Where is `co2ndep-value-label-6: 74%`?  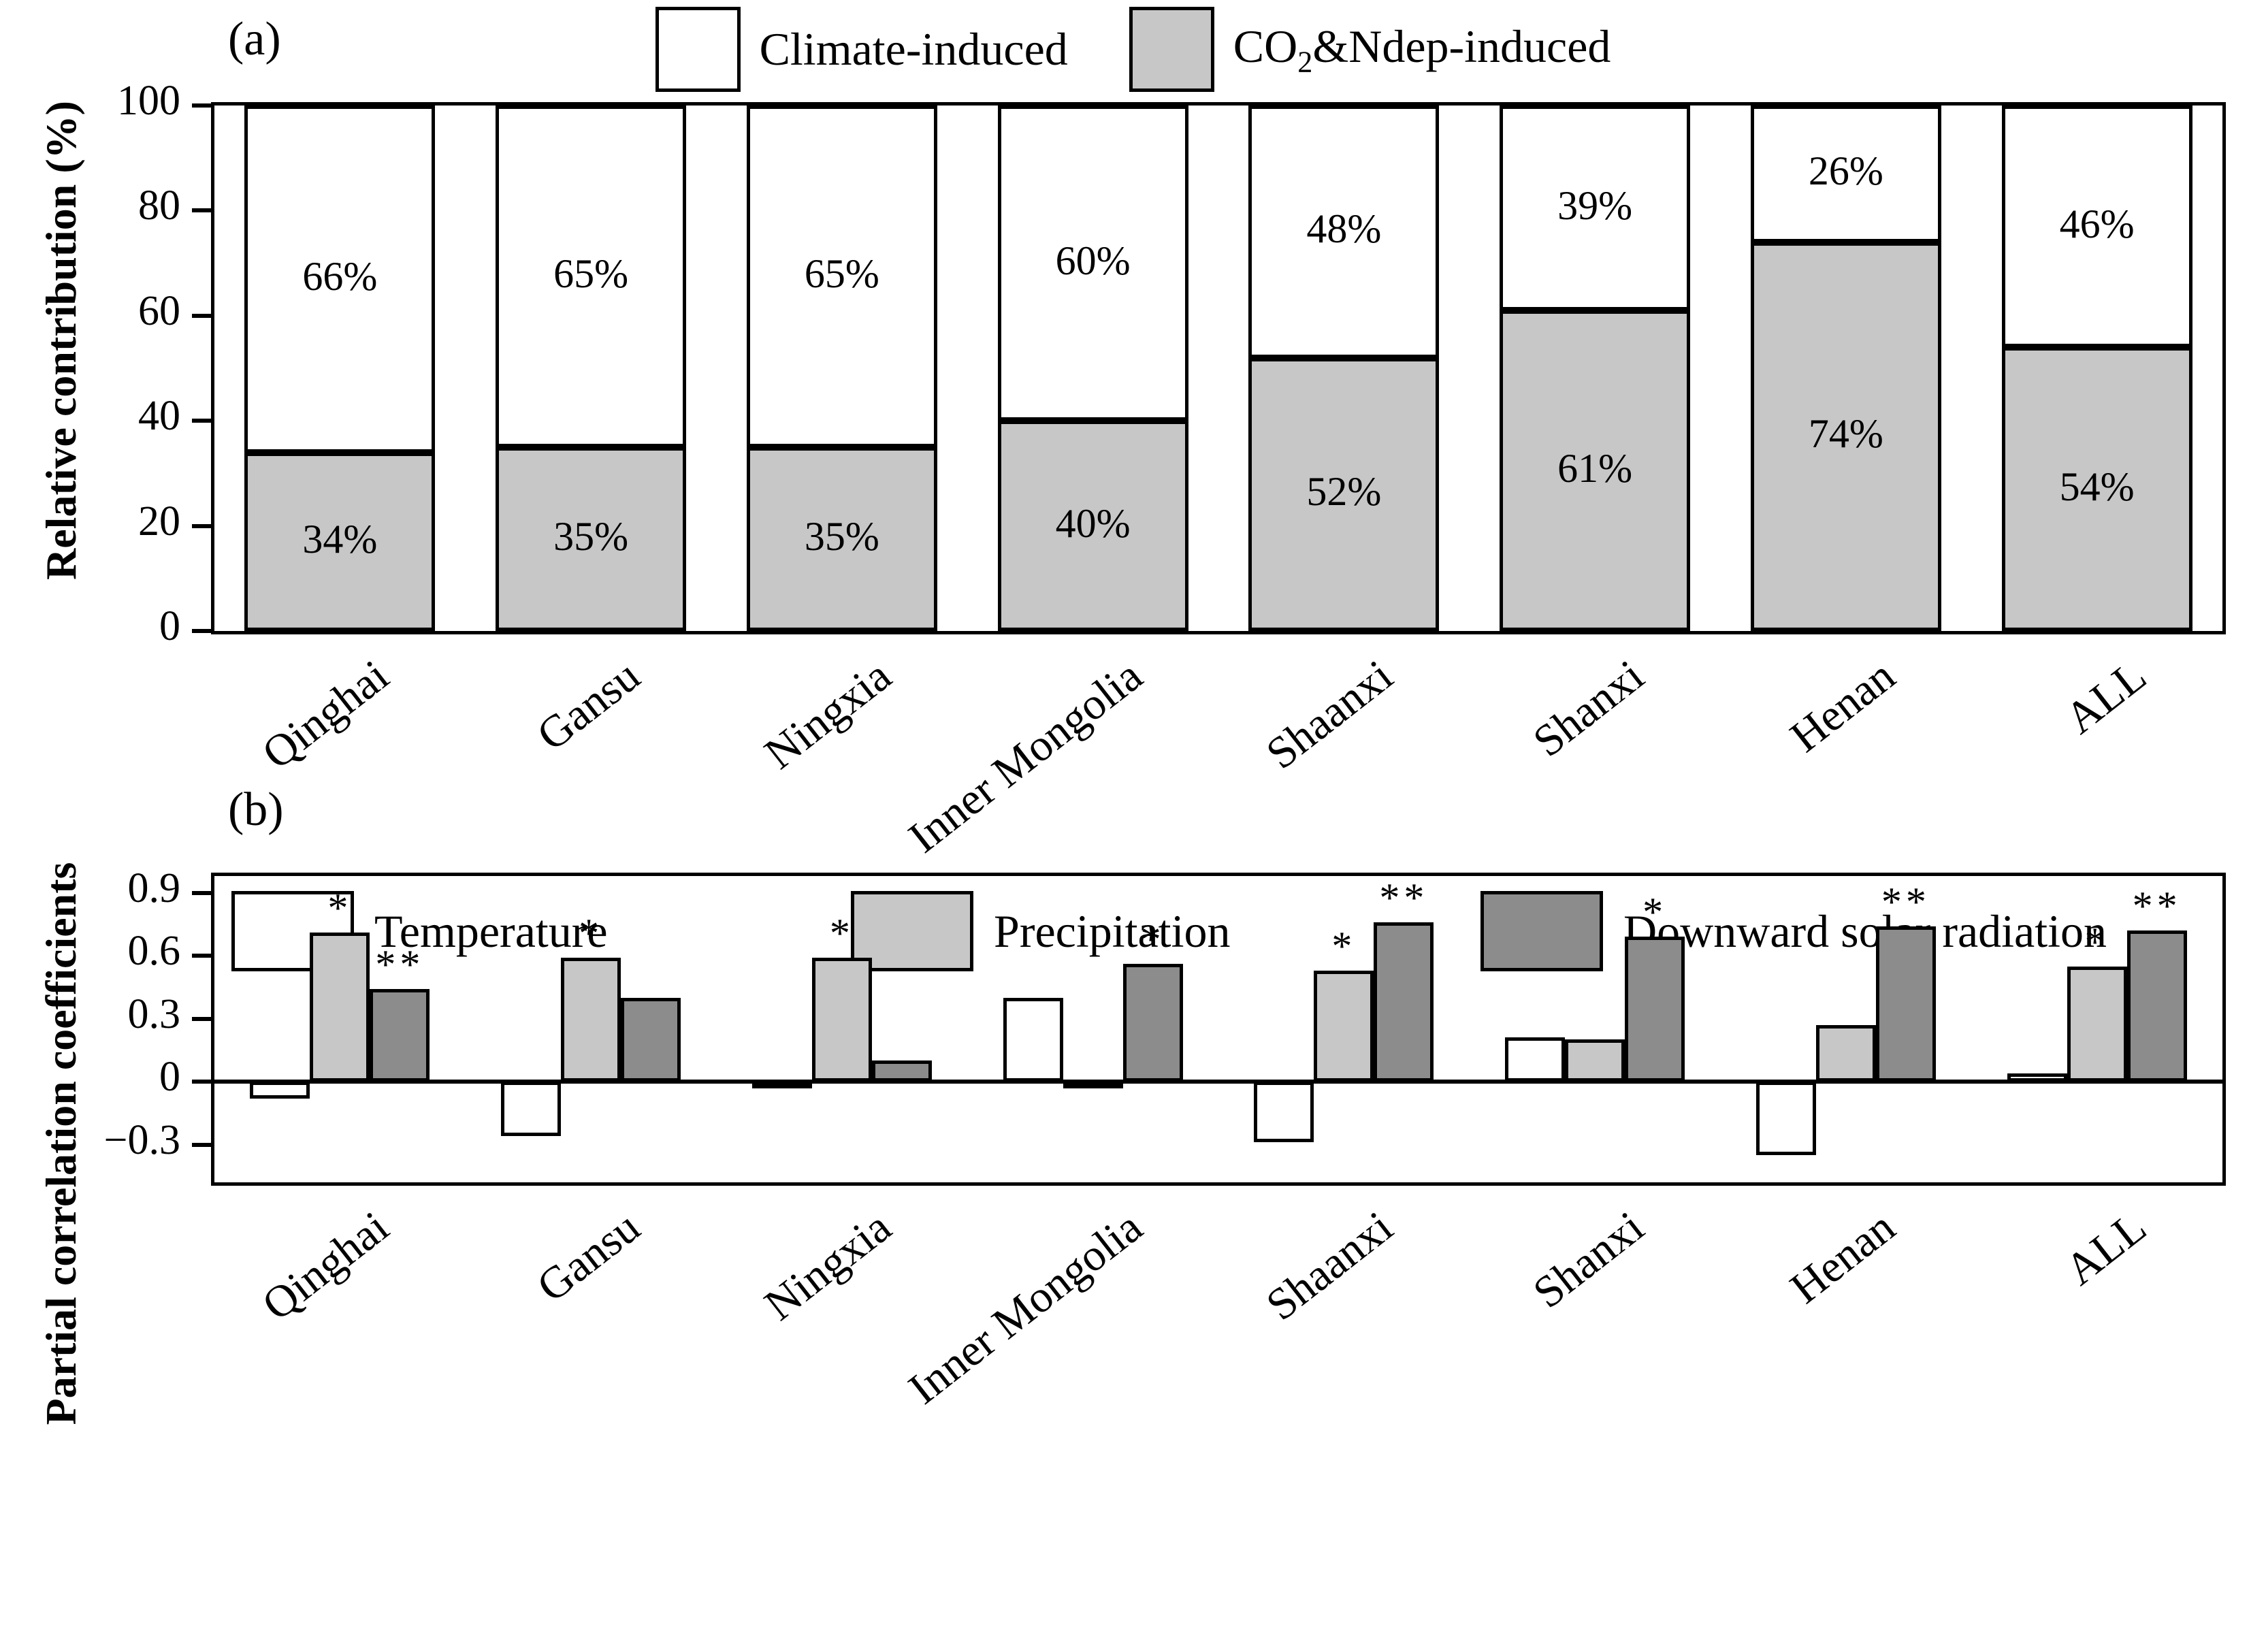 co2ndep-value-label-6: 74% is located at coordinates (1845, 434).